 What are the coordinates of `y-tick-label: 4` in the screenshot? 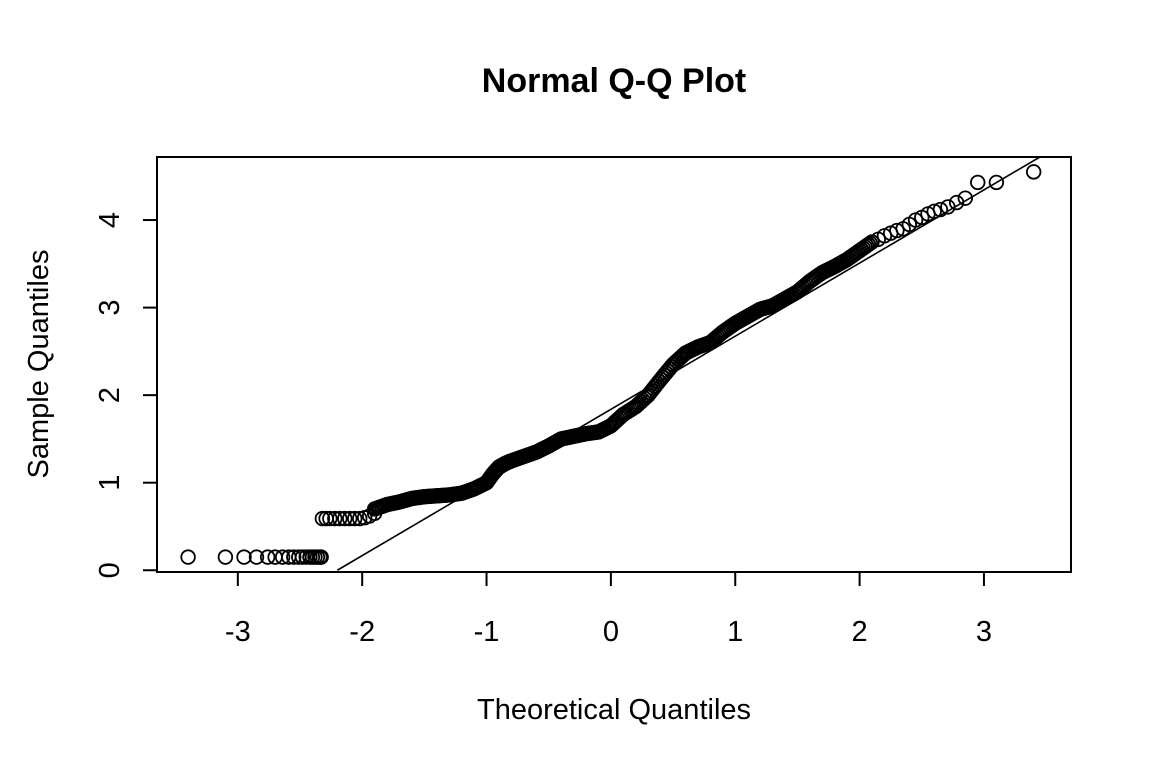 It's located at (110, 220).